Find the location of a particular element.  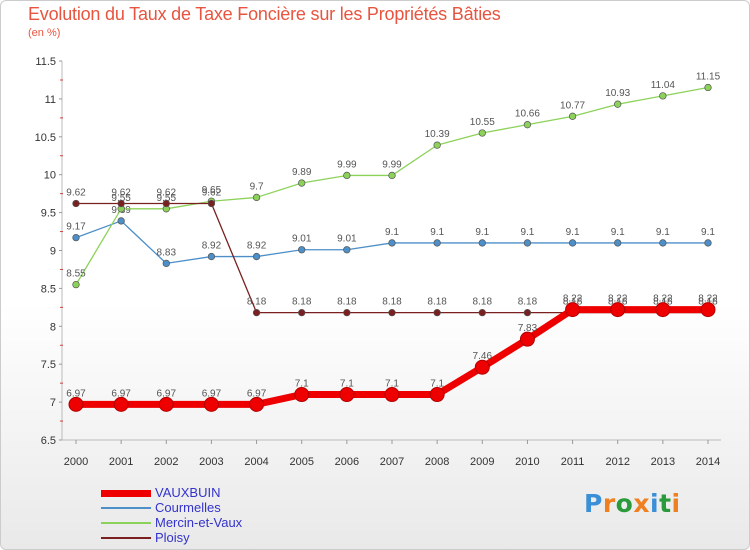

legend-label: Courmelles is located at coordinates (188, 507).